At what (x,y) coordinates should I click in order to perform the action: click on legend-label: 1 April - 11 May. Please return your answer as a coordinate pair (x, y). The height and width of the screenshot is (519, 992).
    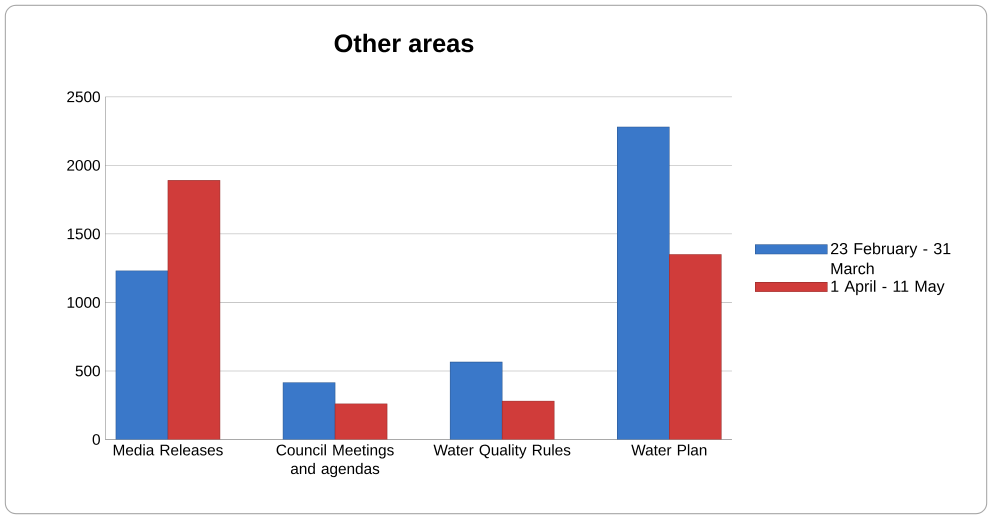
    Looking at the image, I should click on (888, 288).